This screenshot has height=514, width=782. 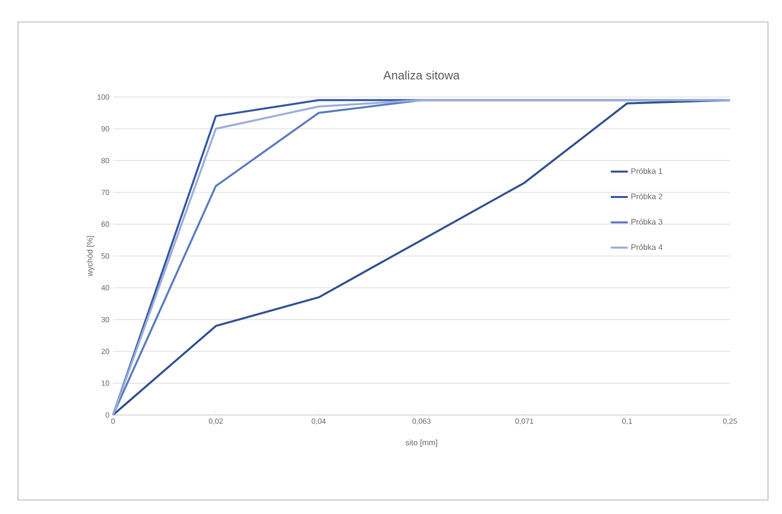 I want to click on chart-title: Analiza sitowa, so click(x=421, y=75).